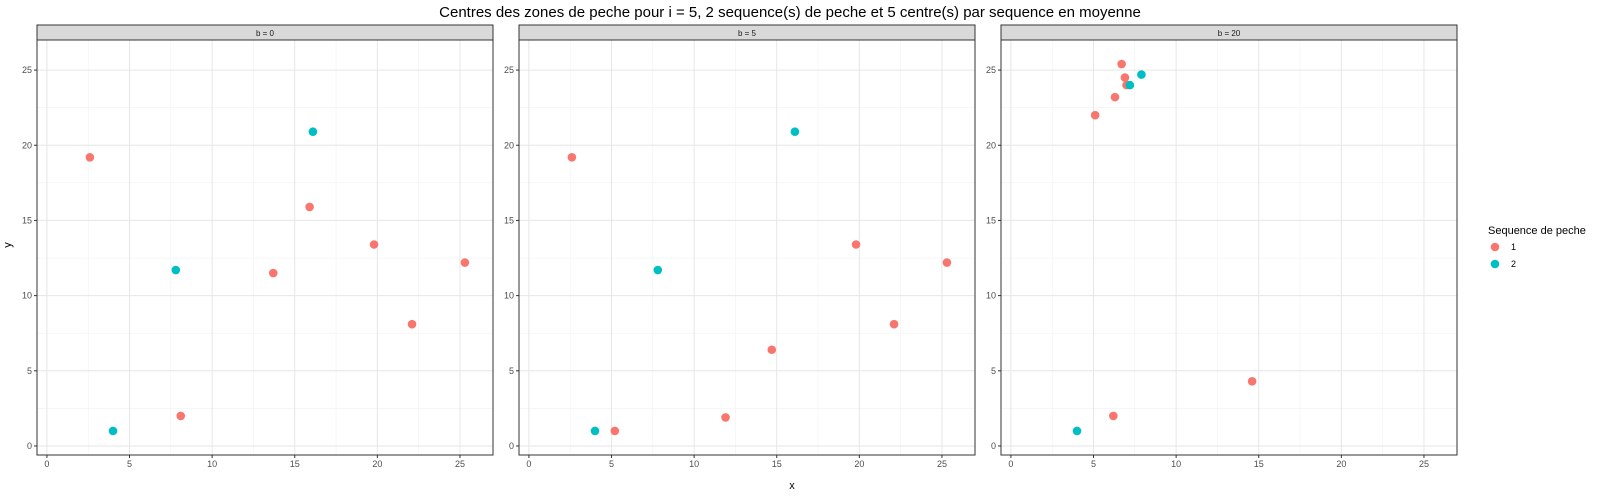 The height and width of the screenshot is (500, 1600). I want to click on legend-label-1: 1, so click(1513, 247).